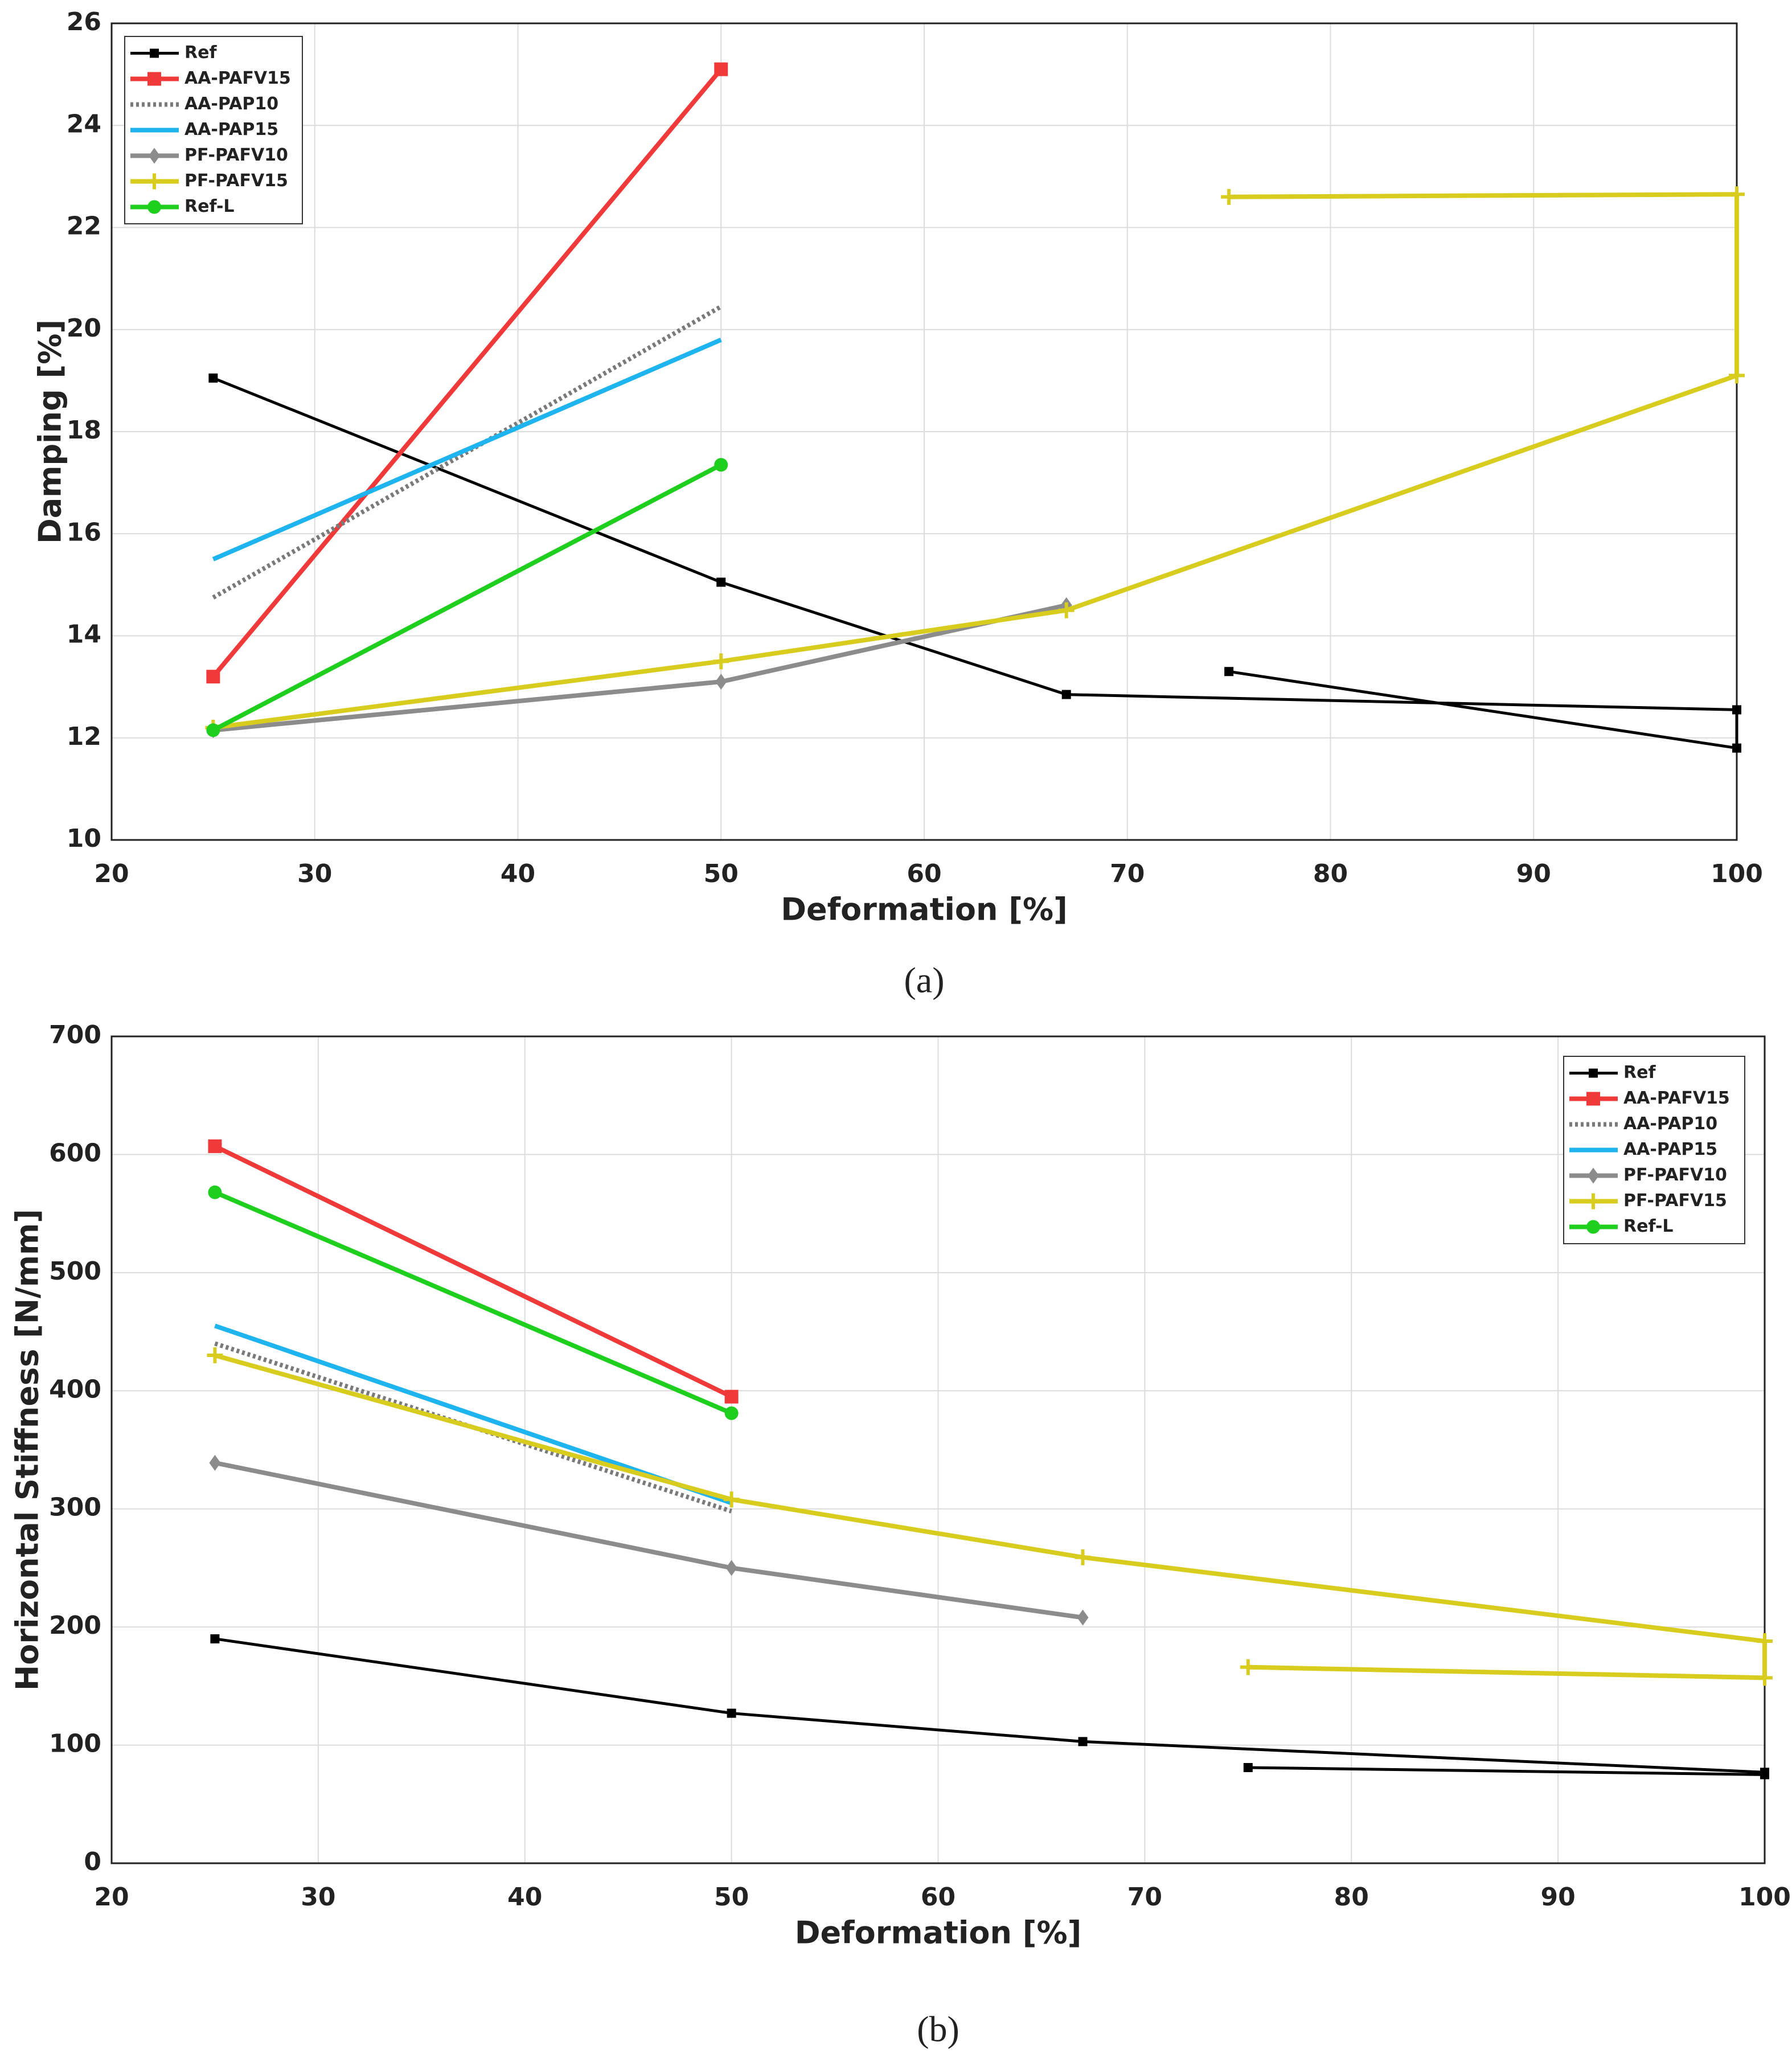 This screenshot has height=2058, width=1792. I want to click on y-tick-label: 400, so click(75, 1389).